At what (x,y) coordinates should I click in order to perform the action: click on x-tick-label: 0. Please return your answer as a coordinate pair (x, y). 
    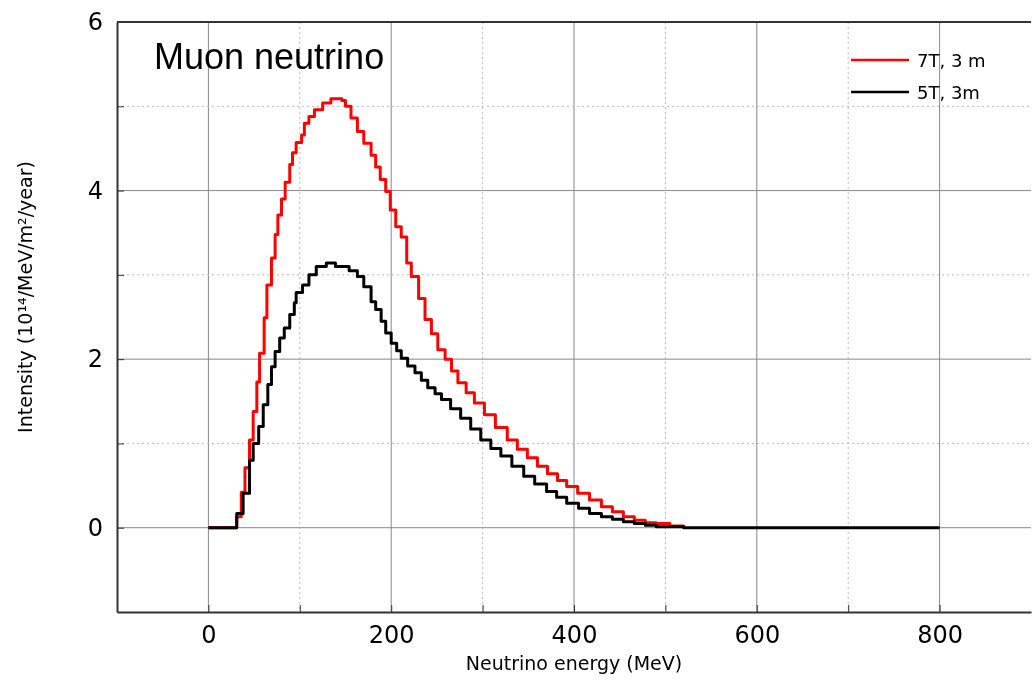
    Looking at the image, I should click on (209, 635).